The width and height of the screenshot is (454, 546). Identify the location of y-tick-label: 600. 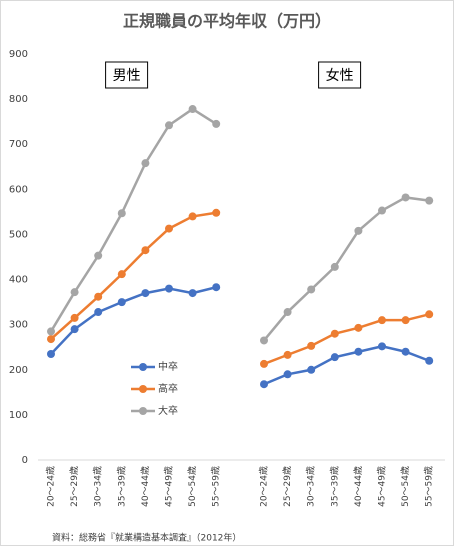
(18, 189).